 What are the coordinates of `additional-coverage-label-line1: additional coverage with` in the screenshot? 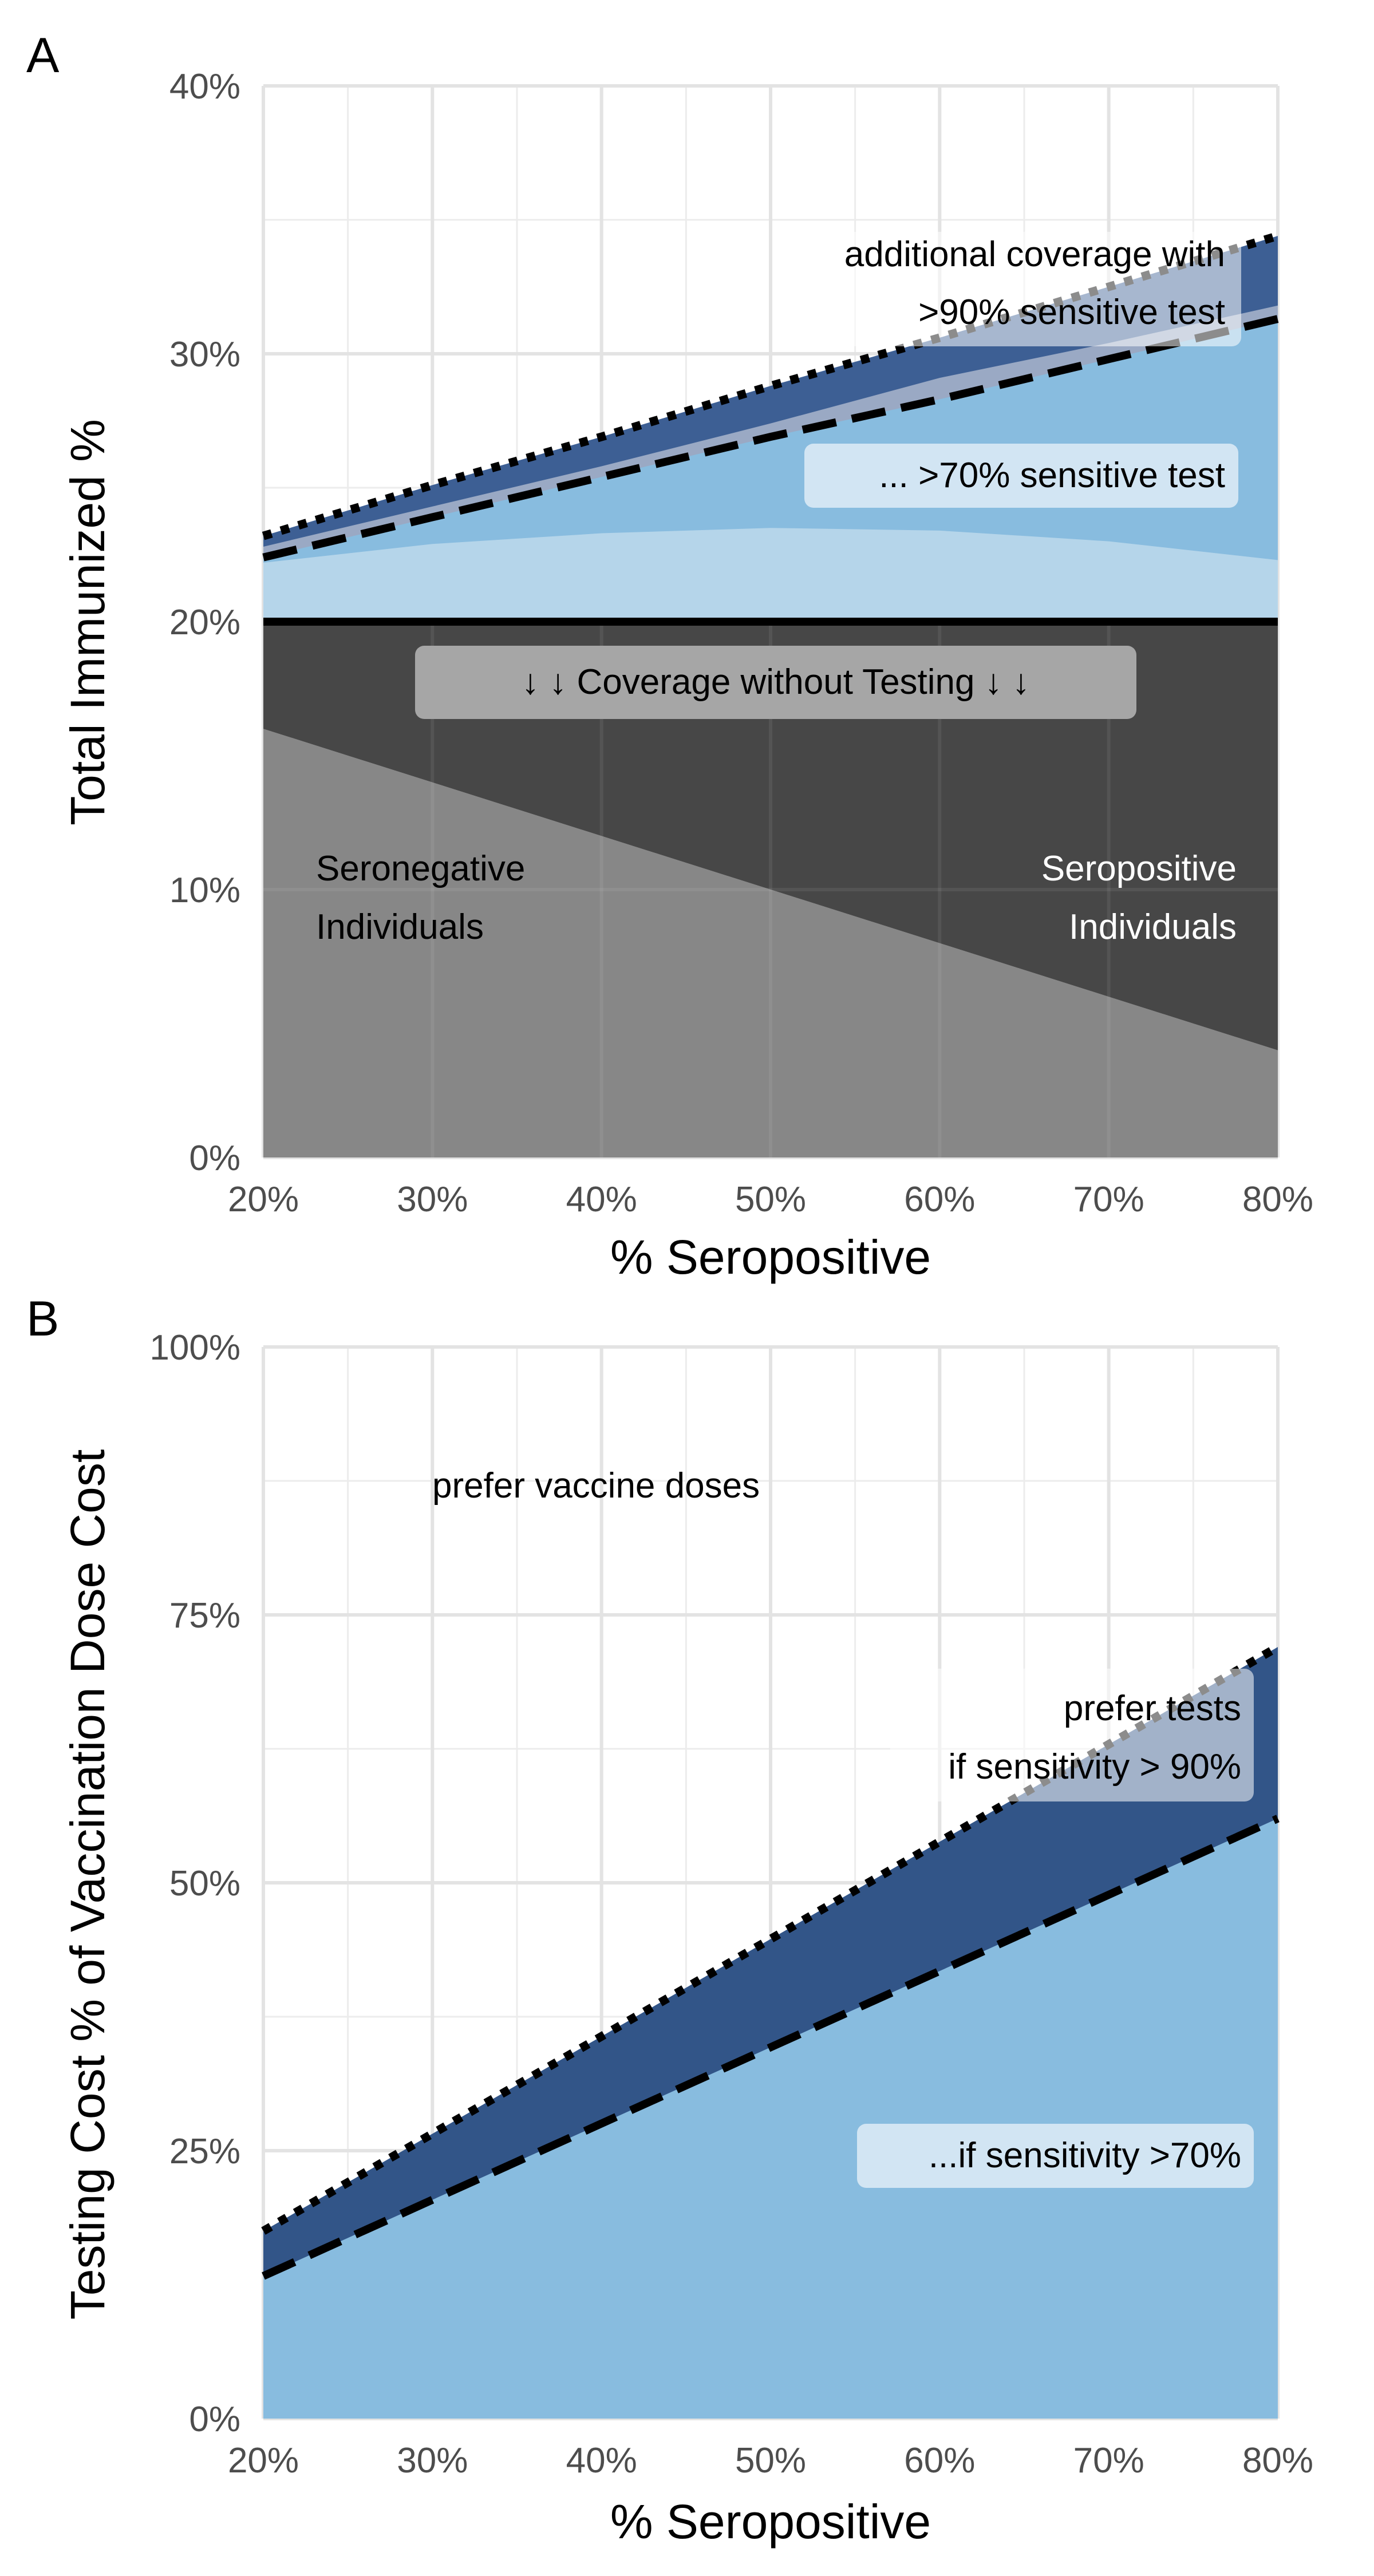 It's located at (1035, 254).